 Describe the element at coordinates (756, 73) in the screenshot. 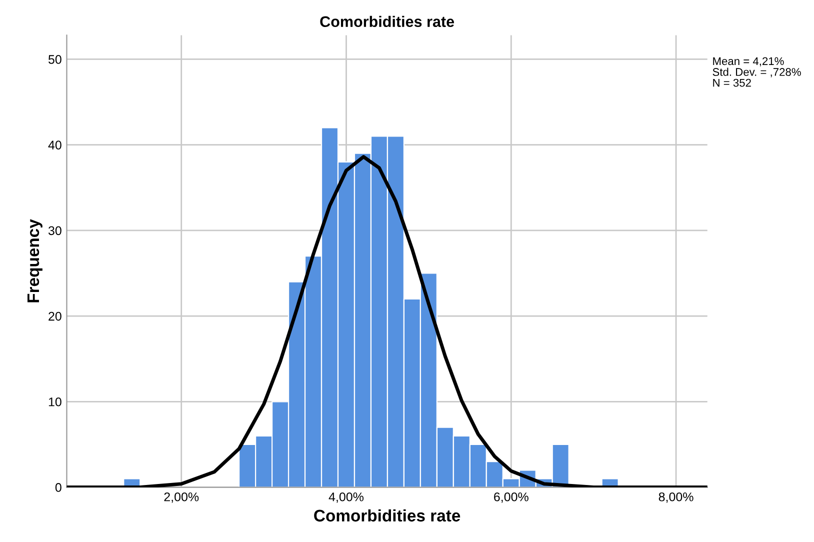

I see `text: Std. Dev. = ,728%` at that location.